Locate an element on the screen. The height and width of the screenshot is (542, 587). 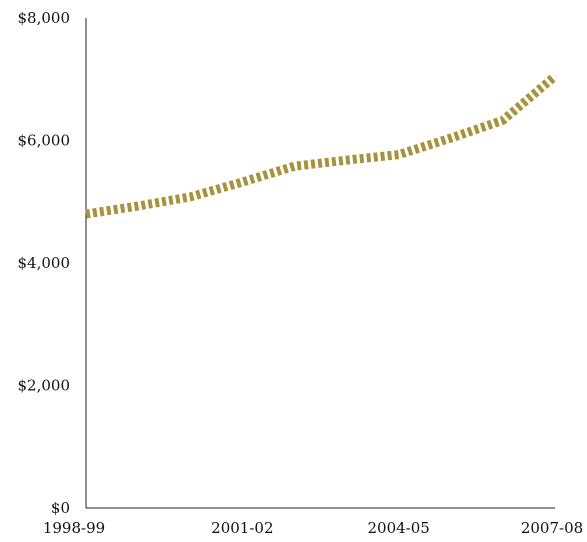
y-tick-label: $4,000 is located at coordinates (44, 263).